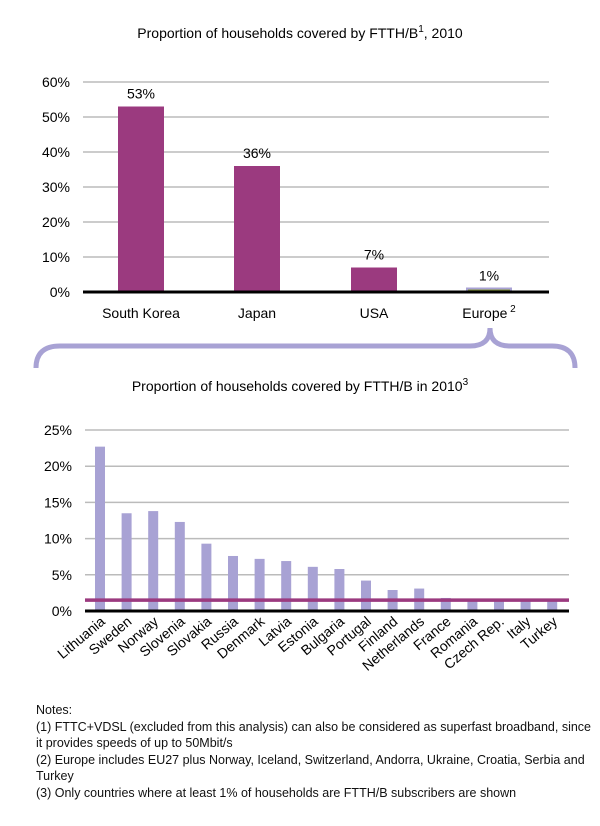  I want to click on bar-russia, so click(233, 583).